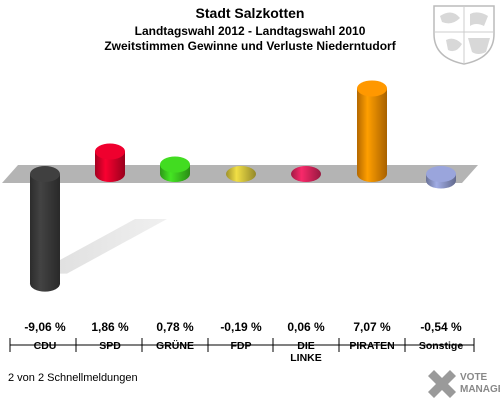 This screenshot has height=400, width=500. I want to click on category-label-fdp: FDP, so click(241, 346).